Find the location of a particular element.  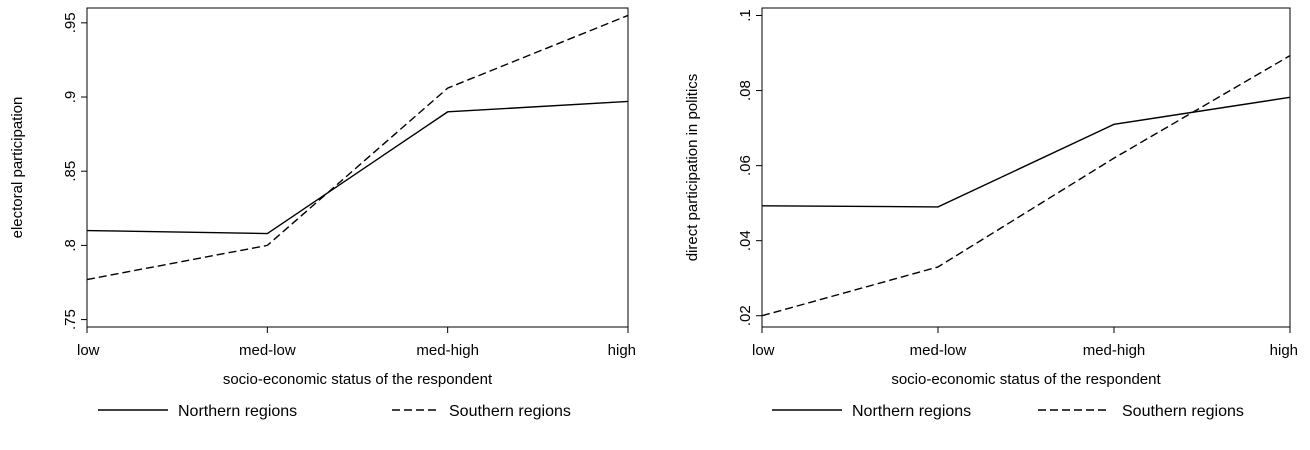

y-axis-title: electoral participation is located at coordinates (17, 168).